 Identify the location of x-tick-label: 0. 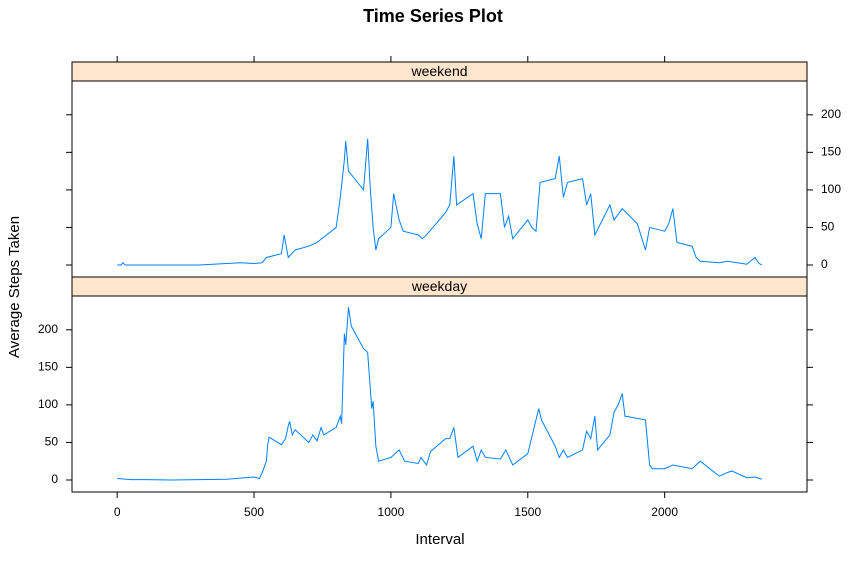
(117, 512).